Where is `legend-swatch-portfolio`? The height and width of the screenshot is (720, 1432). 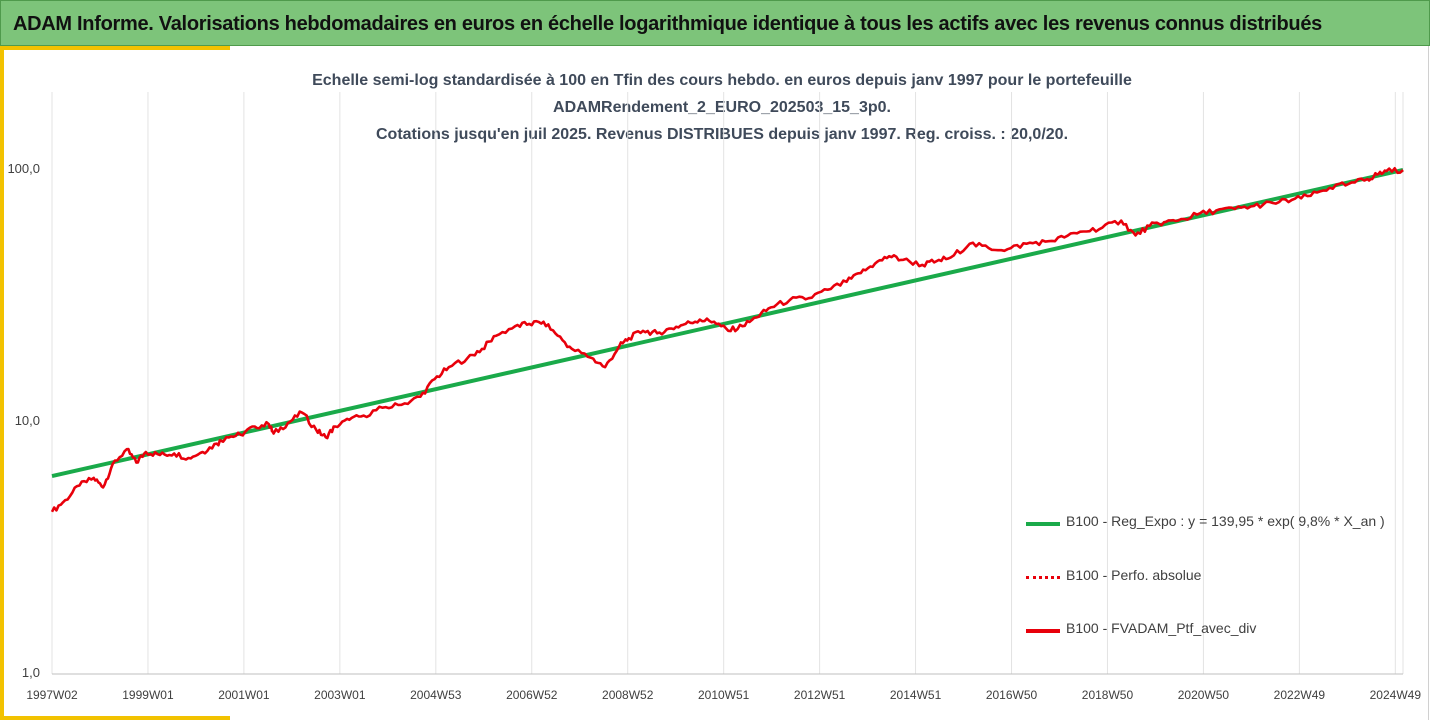 legend-swatch-portfolio is located at coordinates (1043, 631).